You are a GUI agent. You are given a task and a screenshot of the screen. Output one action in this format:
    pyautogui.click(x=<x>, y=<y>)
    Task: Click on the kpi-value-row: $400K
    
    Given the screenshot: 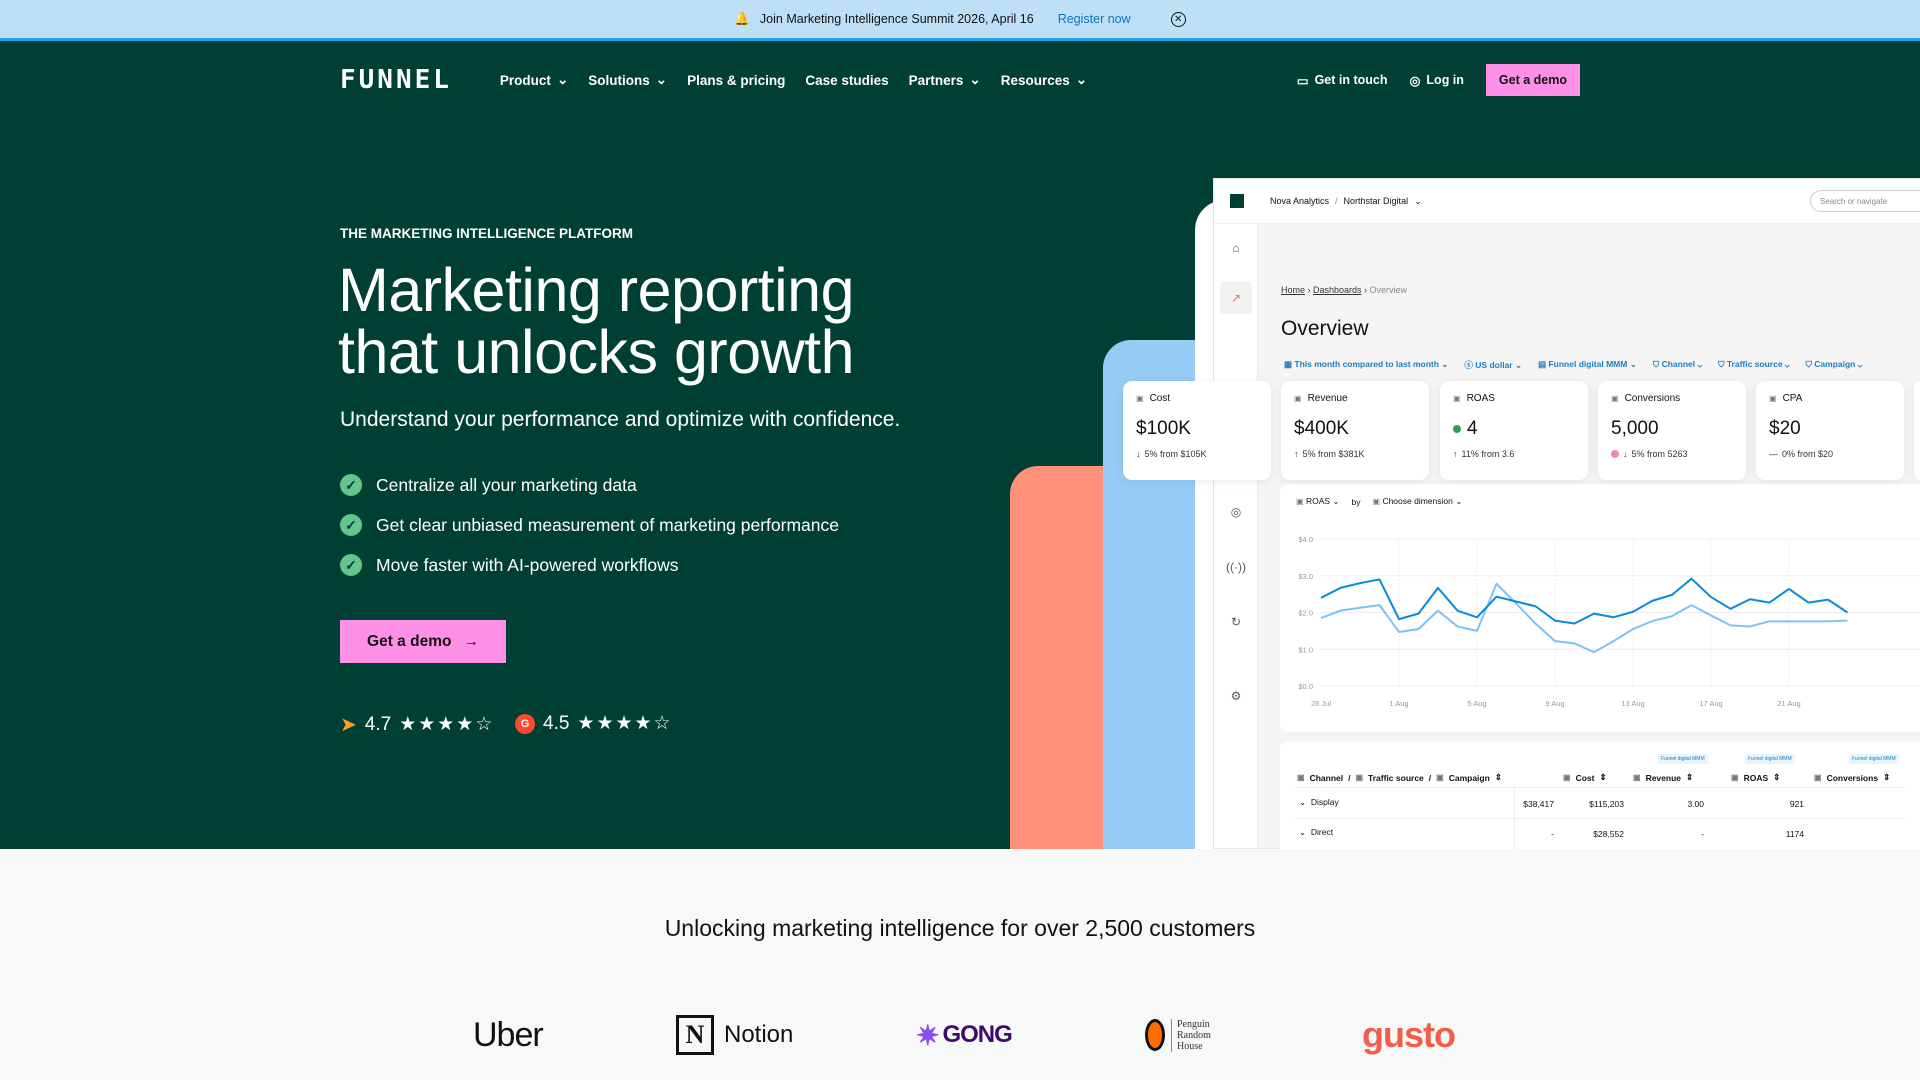 What is the action you would take?
    pyautogui.click(x=1355, y=429)
    